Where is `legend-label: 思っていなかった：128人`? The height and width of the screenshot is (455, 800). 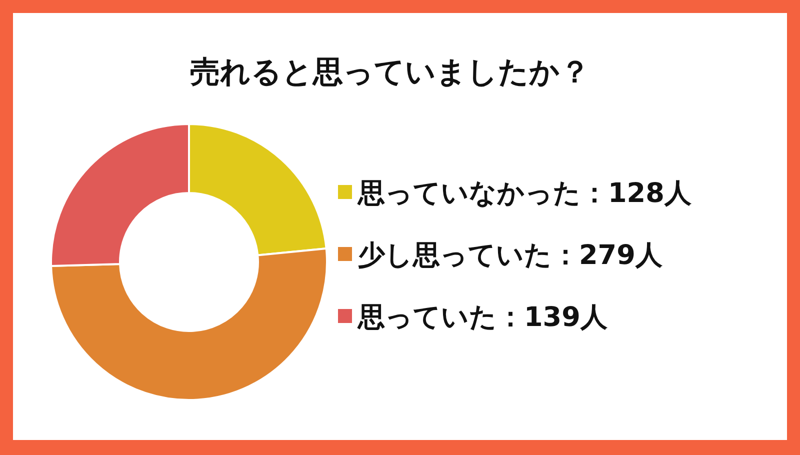
legend-label: 思っていなかった：128人 is located at coordinates (524, 193).